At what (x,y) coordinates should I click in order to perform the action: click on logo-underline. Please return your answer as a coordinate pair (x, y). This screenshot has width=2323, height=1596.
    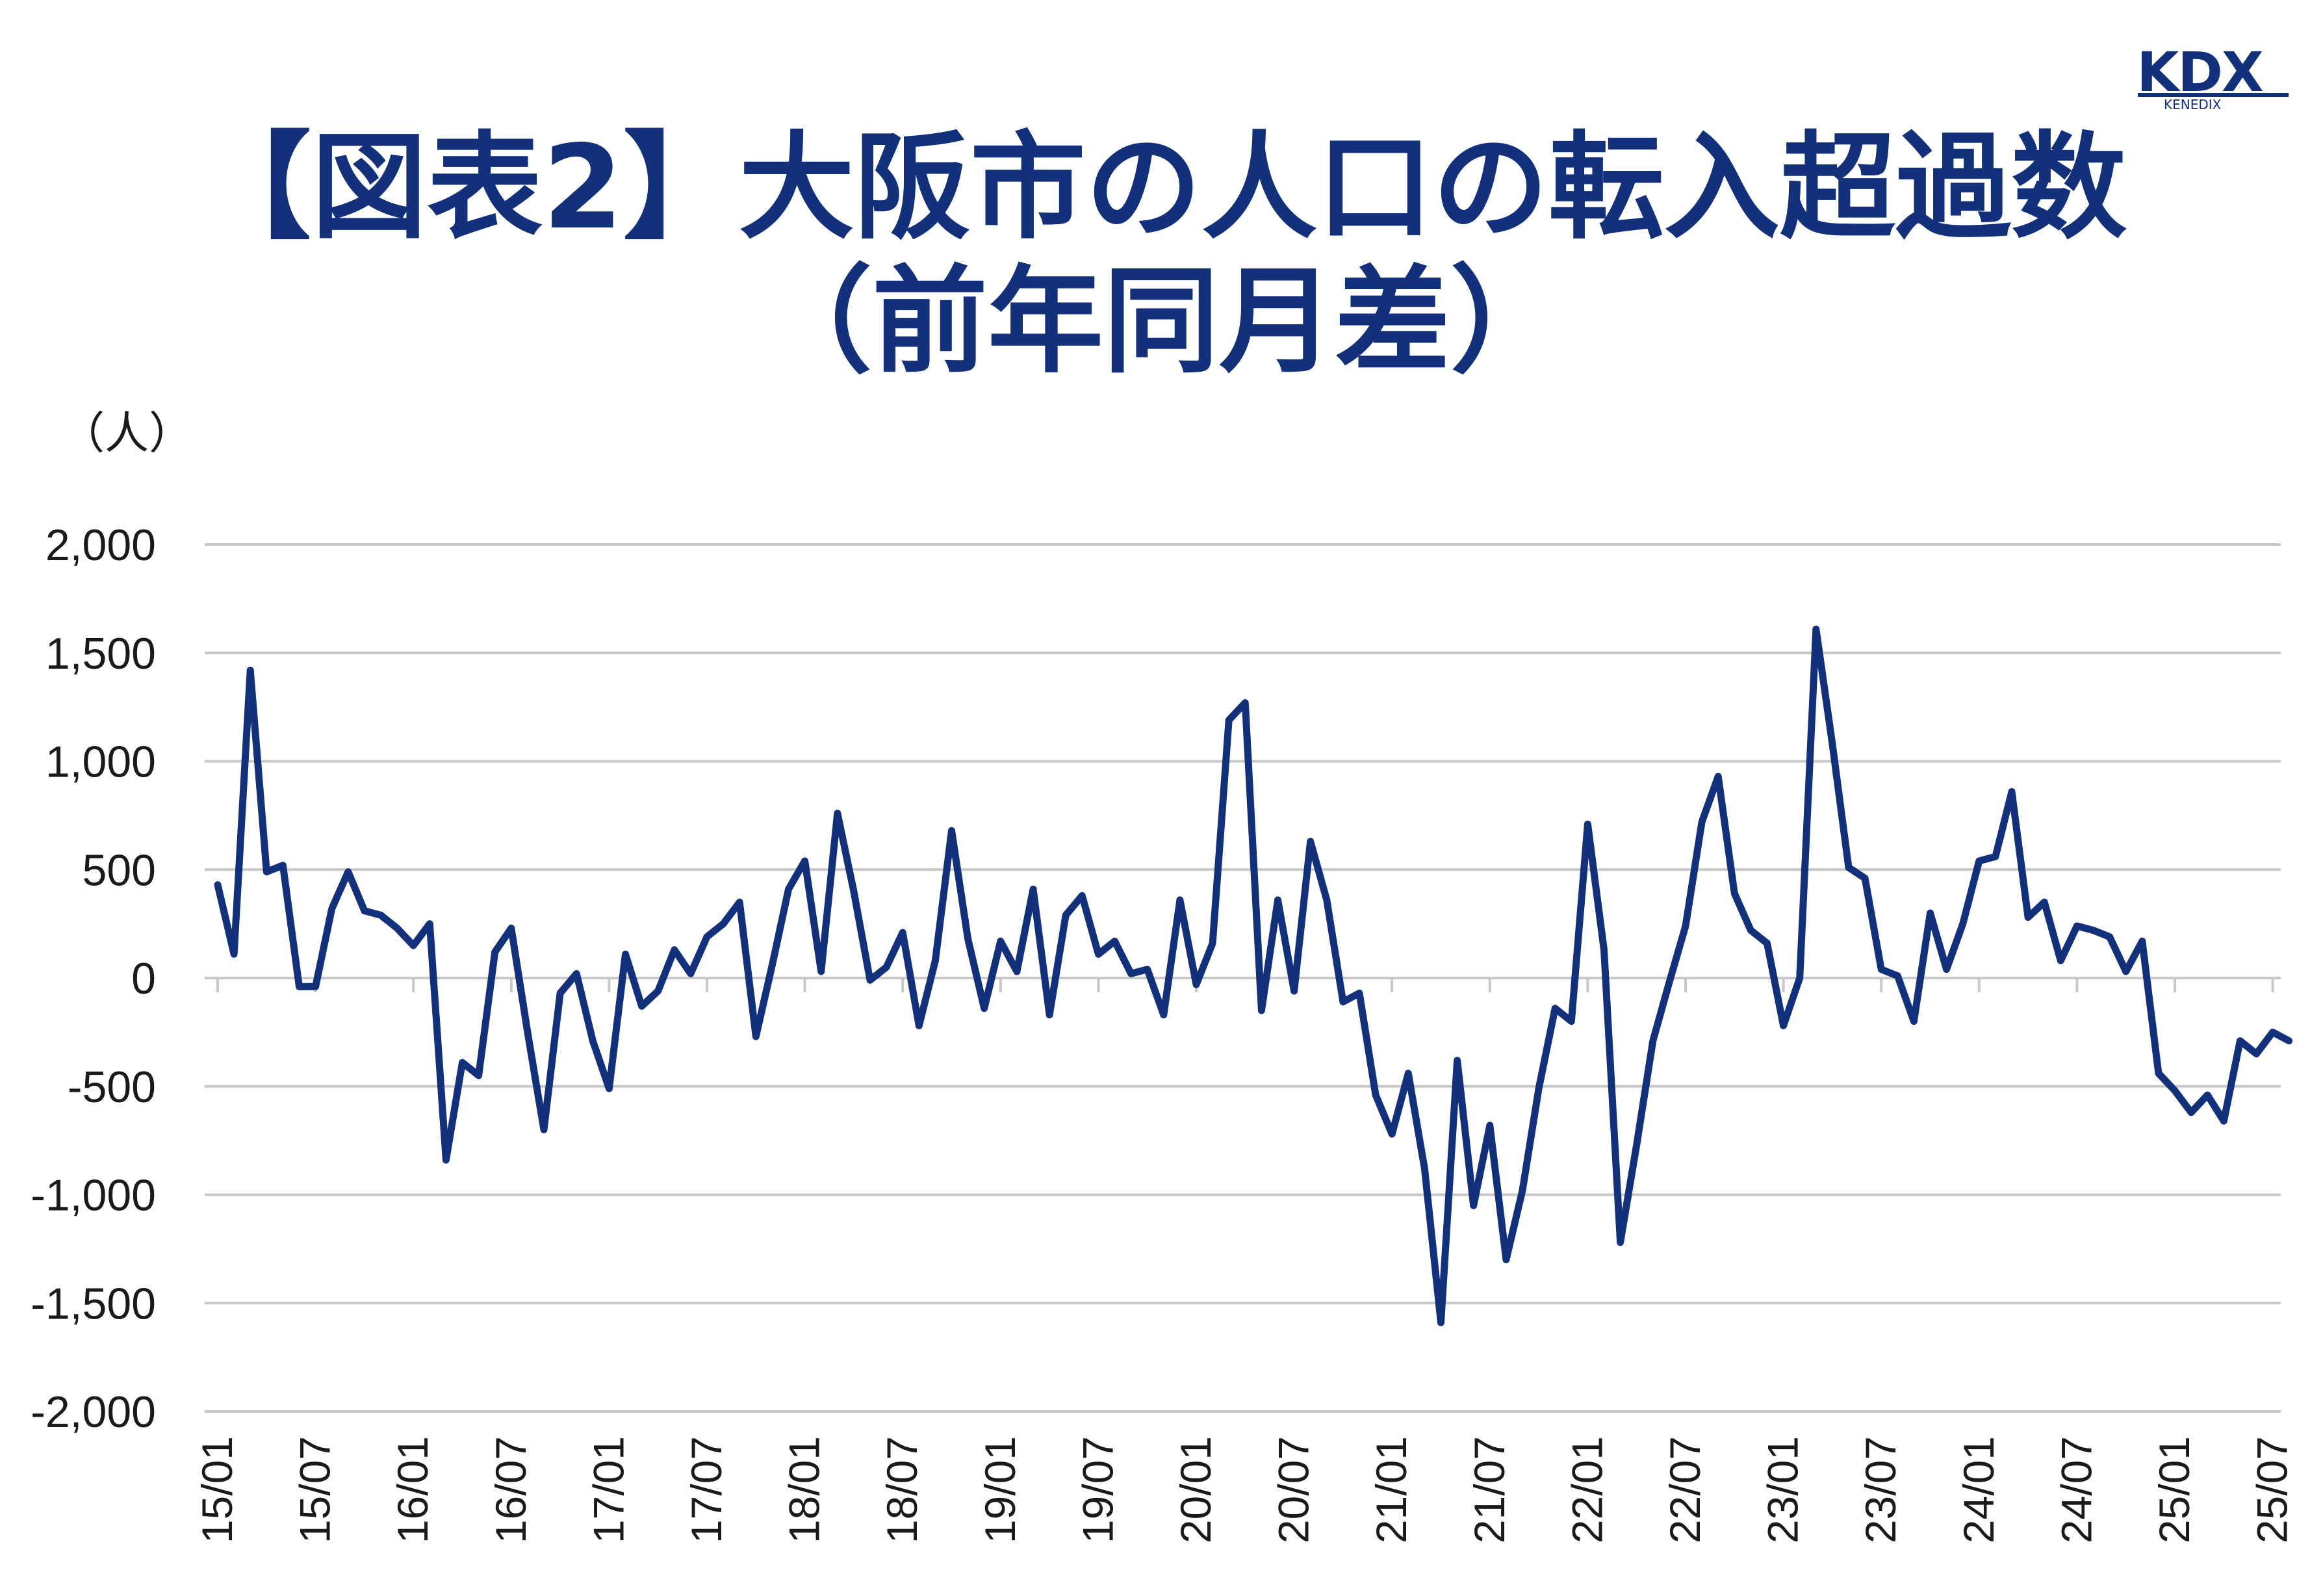
    Looking at the image, I should click on (2213, 95).